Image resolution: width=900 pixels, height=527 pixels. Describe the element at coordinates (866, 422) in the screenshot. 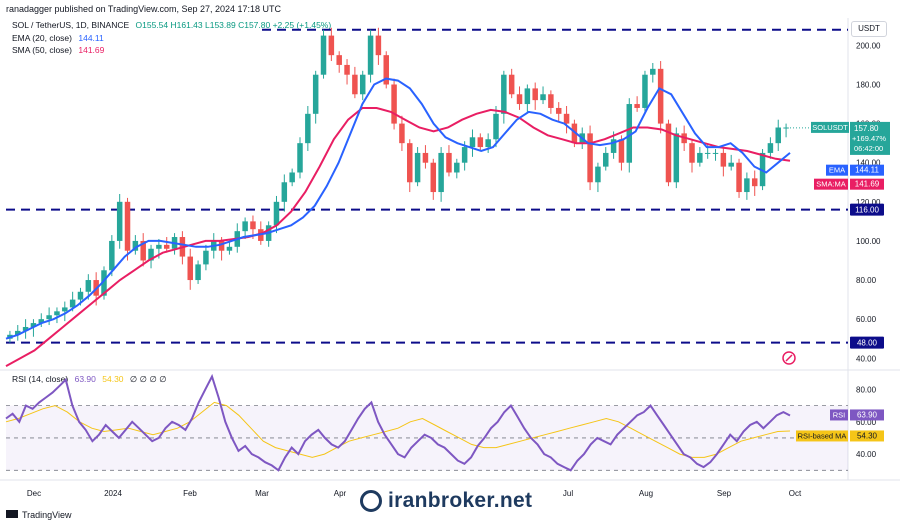

I see `rsi-tick-label: 60.00` at that location.